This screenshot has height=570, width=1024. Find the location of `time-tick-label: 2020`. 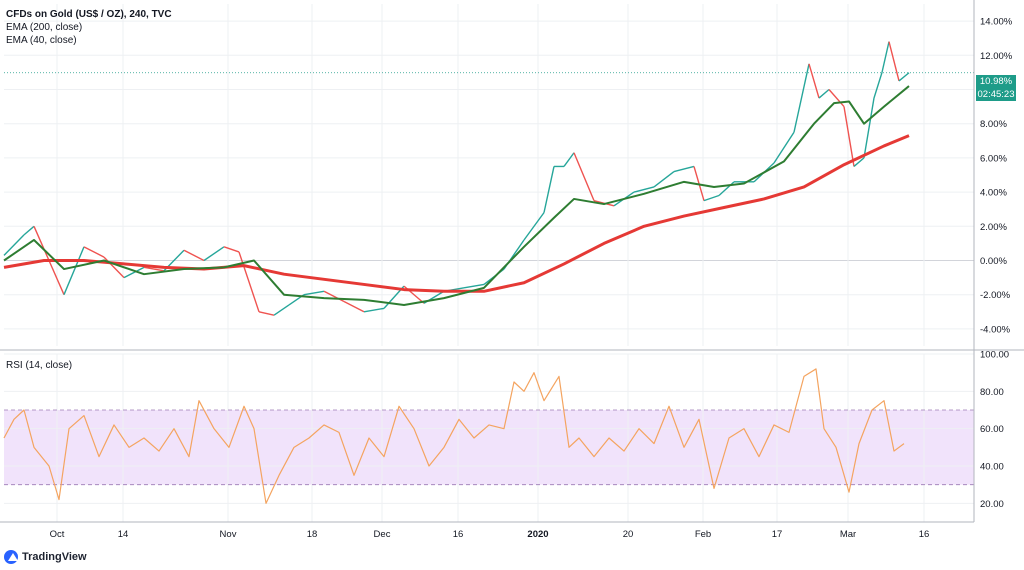

time-tick-label: 2020 is located at coordinates (537, 534).